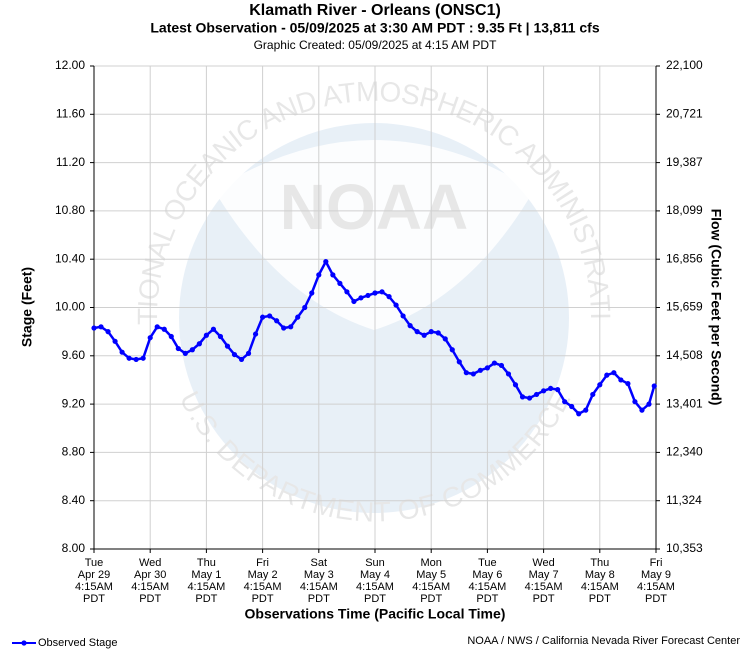  What do you see at coordinates (684, 548) in the screenshot?
I see `y2-tick-label: 10,353` at bounding box center [684, 548].